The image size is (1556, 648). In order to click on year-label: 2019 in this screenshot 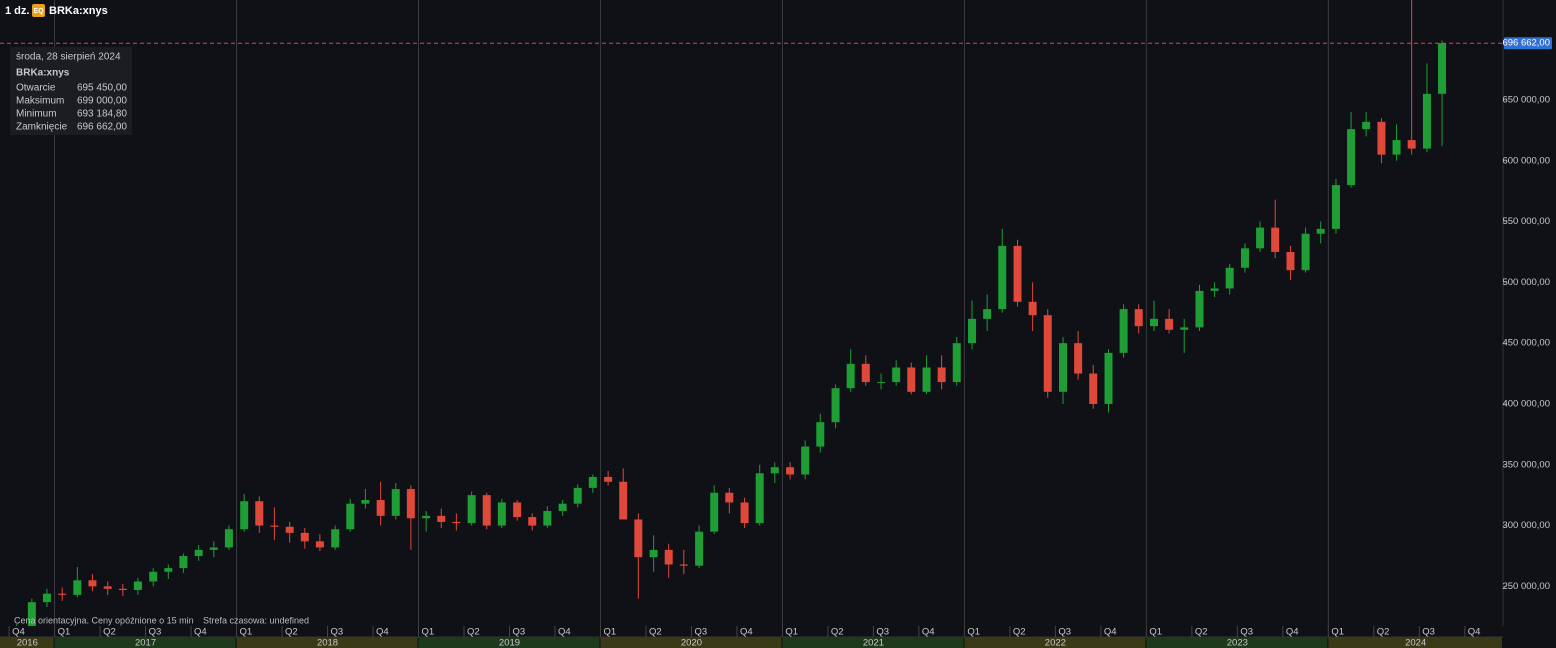, I will do `click(509, 643)`.